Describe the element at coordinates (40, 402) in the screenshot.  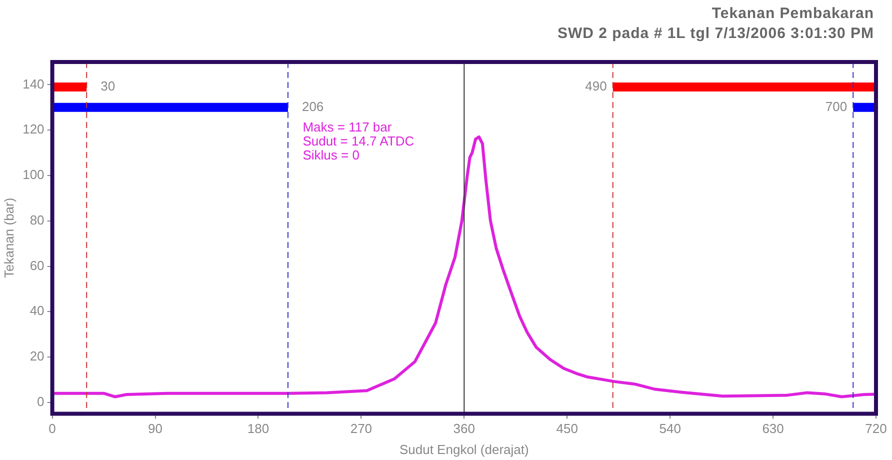
I see `y-tick-label: 0` at that location.